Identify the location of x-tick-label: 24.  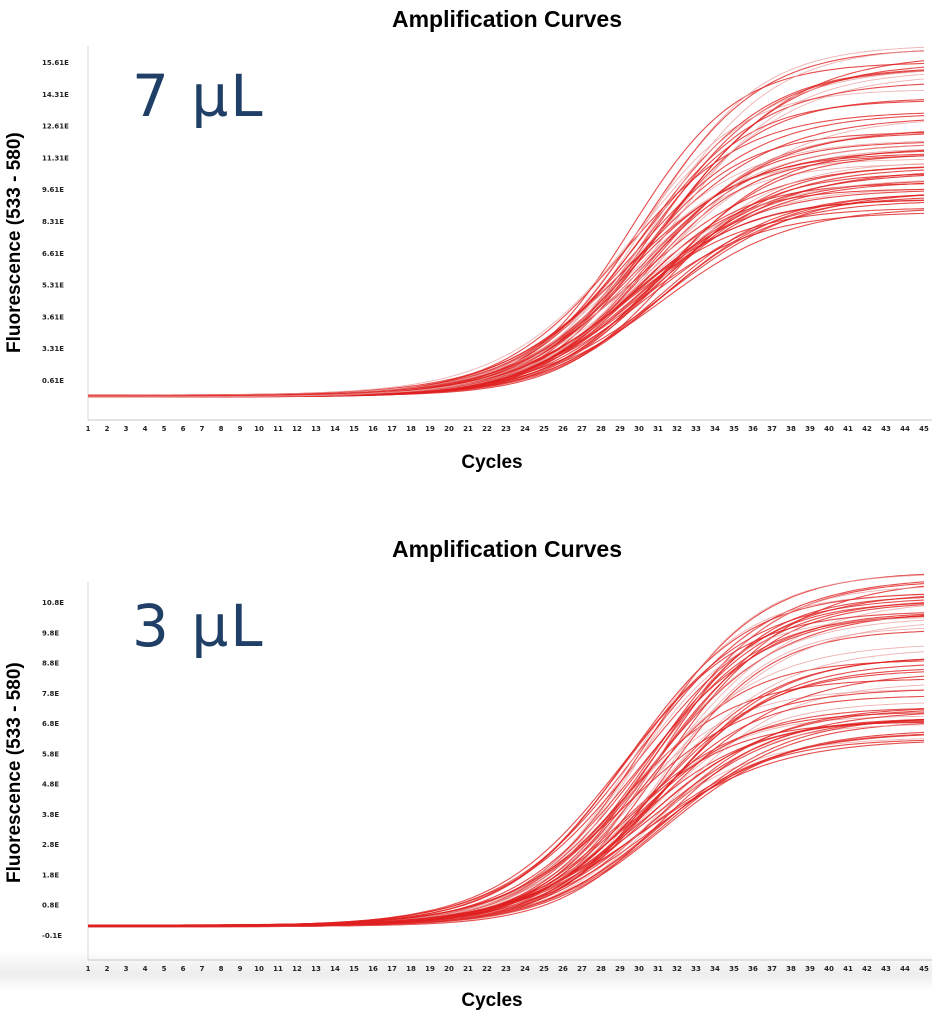
(525, 429).